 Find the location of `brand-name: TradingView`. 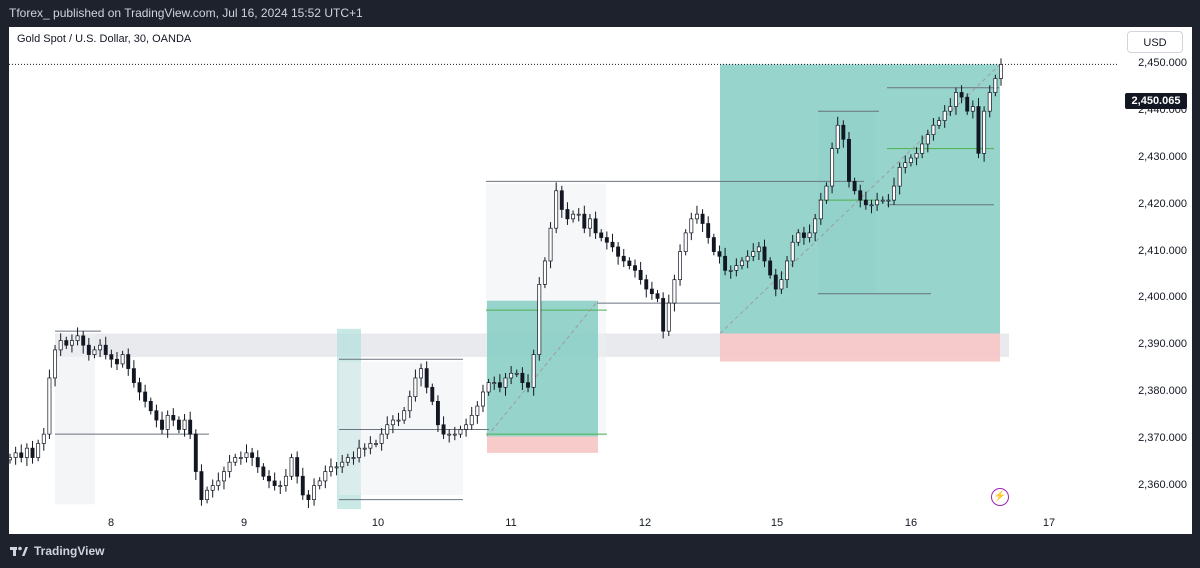

brand-name: TradingView is located at coordinates (69, 551).